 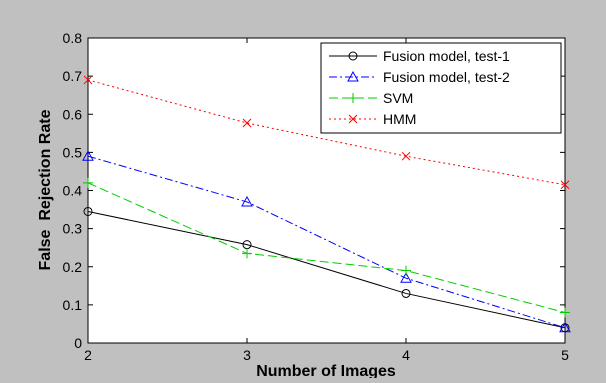 What do you see at coordinates (73, 114) in the screenshot?
I see `y-tick-label: 0.6` at bounding box center [73, 114].